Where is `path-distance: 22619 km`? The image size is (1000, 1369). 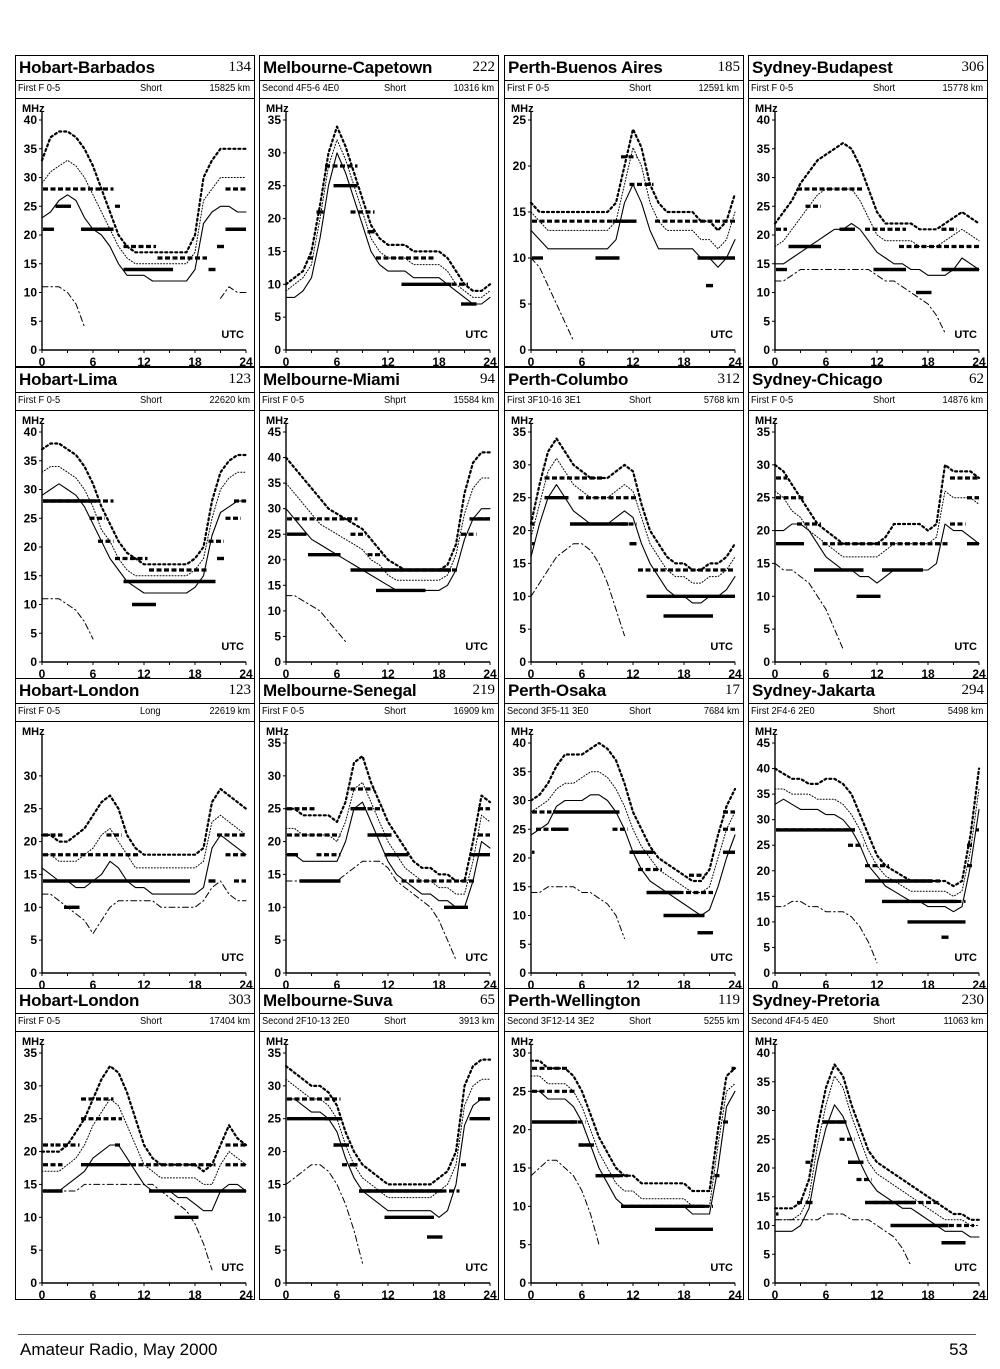 path-distance: 22619 km is located at coordinates (229, 711).